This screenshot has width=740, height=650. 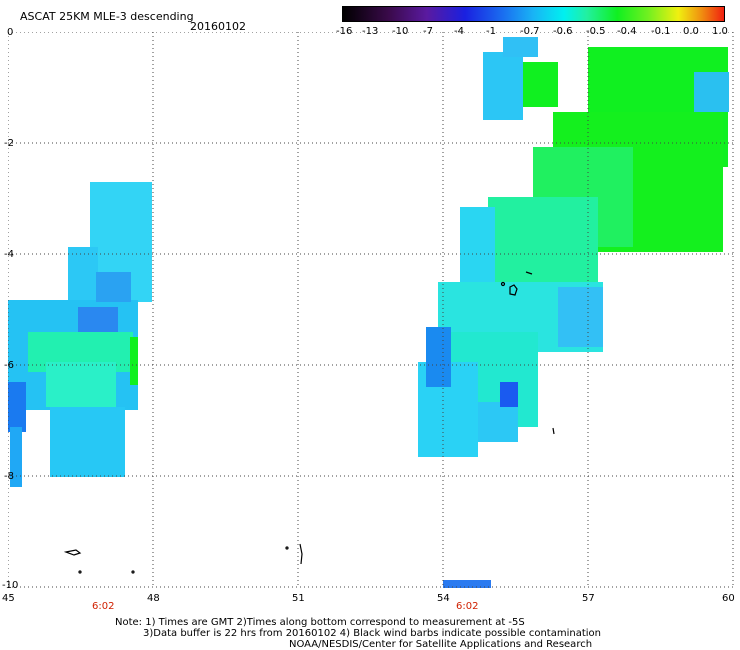 I want to click on color-scale-bar, so click(x=533, y=14).